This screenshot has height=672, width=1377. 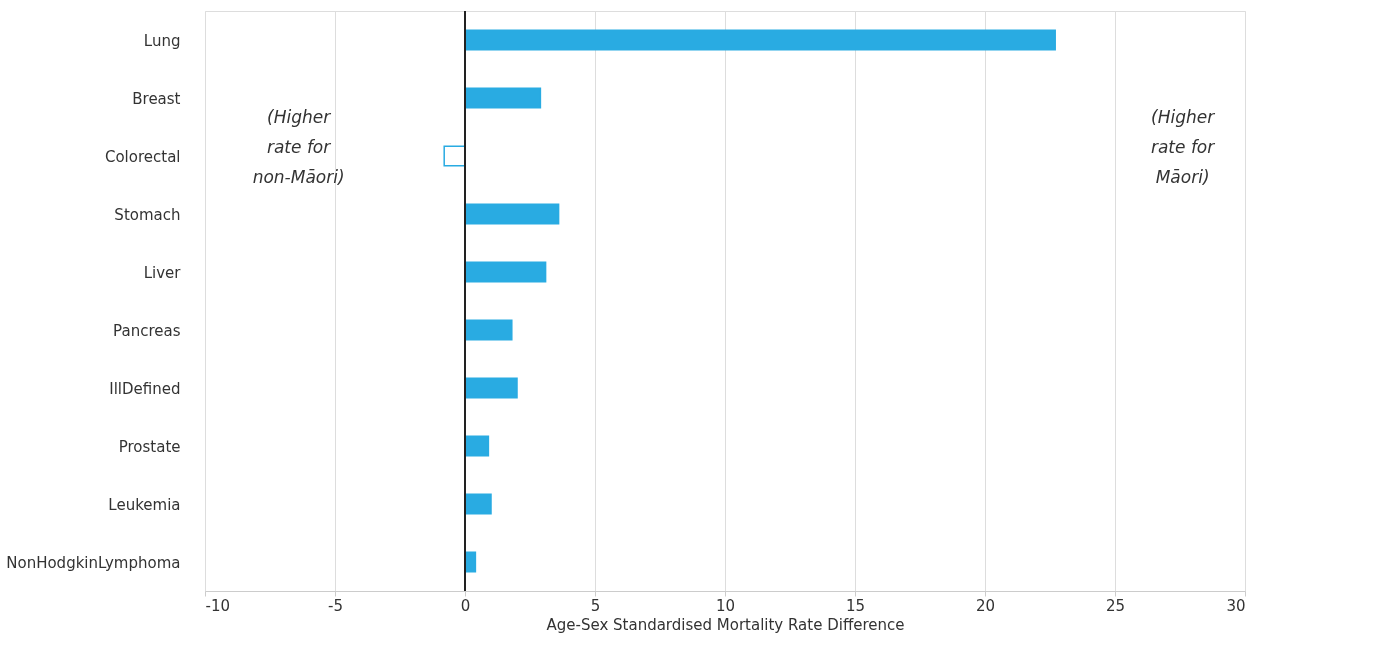 I want to click on y-tick-label: Breast, so click(x=156, y=98).